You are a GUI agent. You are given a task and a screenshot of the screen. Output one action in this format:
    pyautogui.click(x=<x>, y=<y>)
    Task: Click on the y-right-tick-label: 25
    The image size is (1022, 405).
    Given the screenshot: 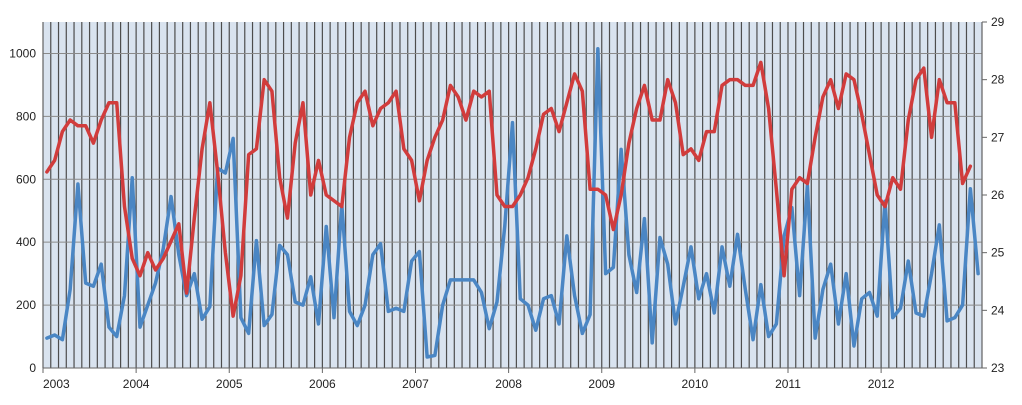 What is the action you would take?
    pyautogui.click(x=998, y=253)
    